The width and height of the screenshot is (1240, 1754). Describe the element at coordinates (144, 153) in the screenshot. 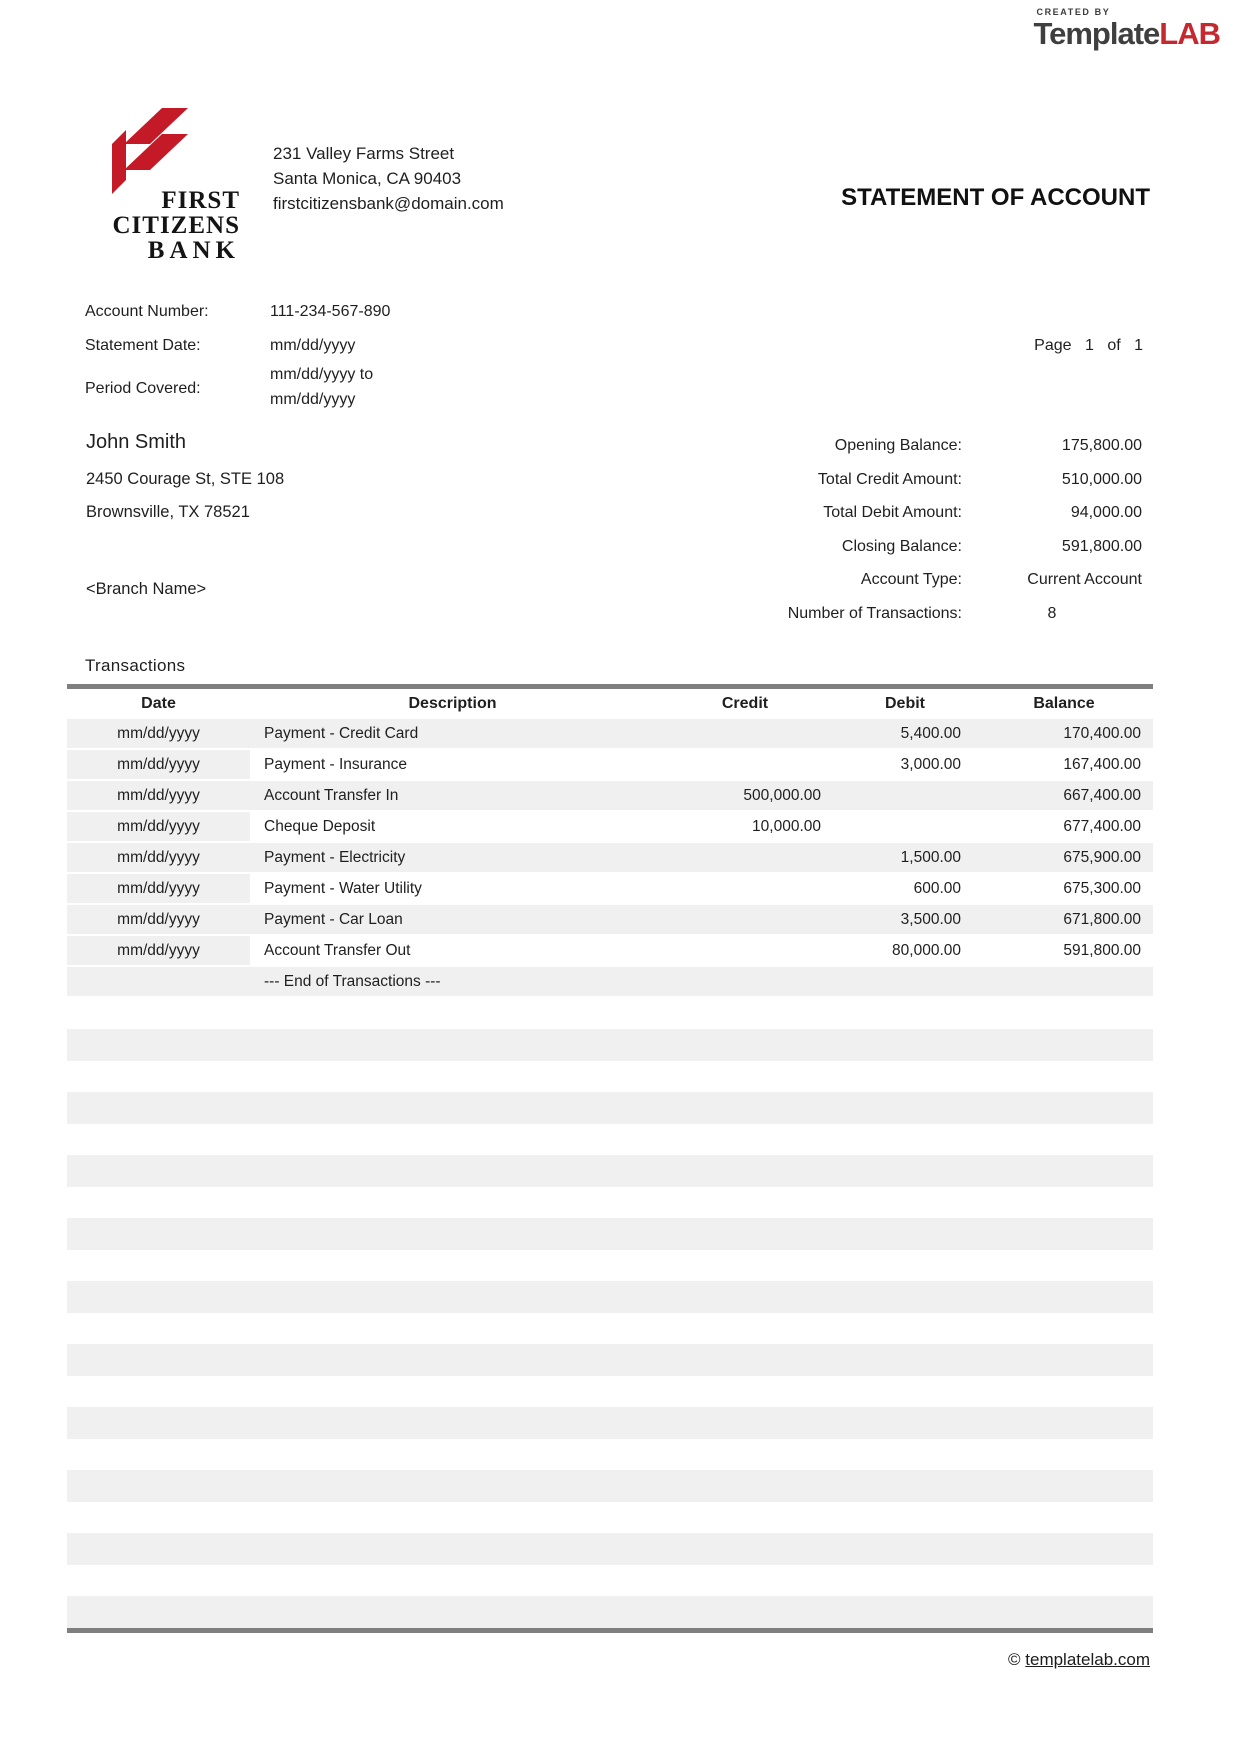

I see `bank-flag-icon` at that location.